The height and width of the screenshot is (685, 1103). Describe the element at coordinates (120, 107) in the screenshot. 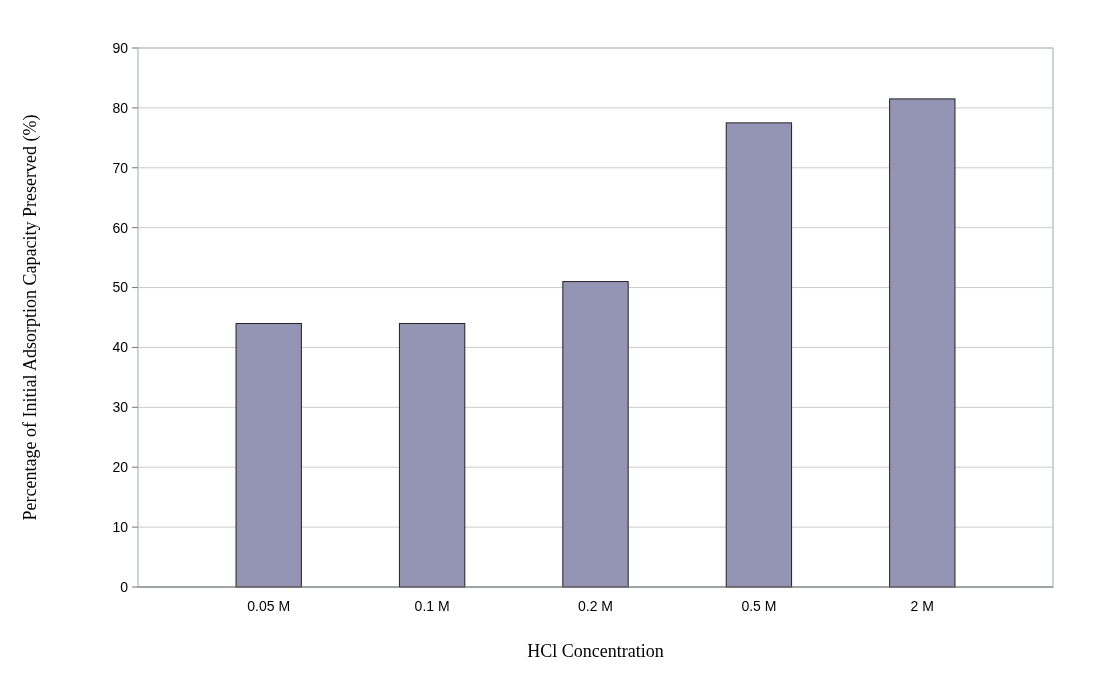

I see `y-tick-label: 80` at that location.